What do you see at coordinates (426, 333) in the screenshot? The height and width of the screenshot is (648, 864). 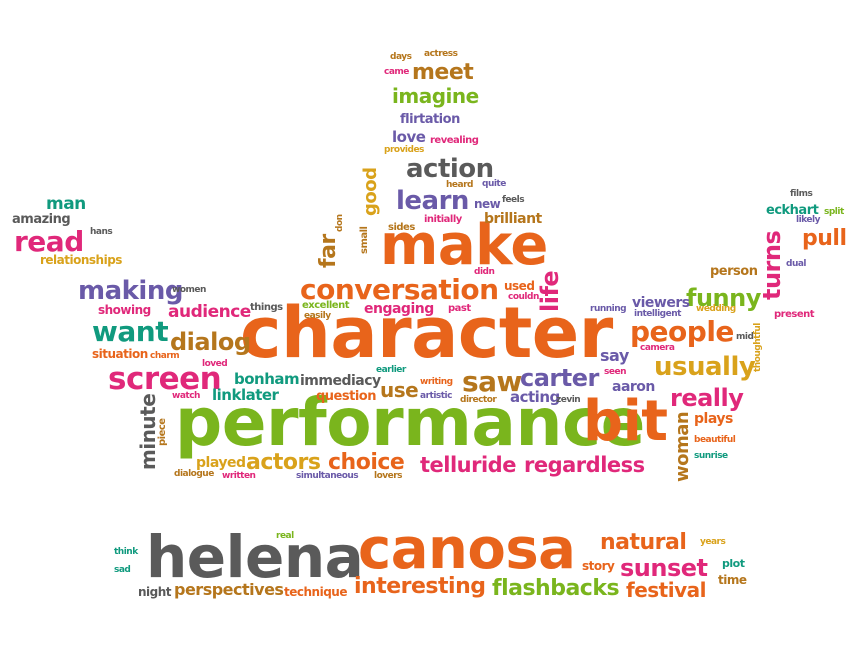 I see `word-character: character` at bounding box center [426, 333].